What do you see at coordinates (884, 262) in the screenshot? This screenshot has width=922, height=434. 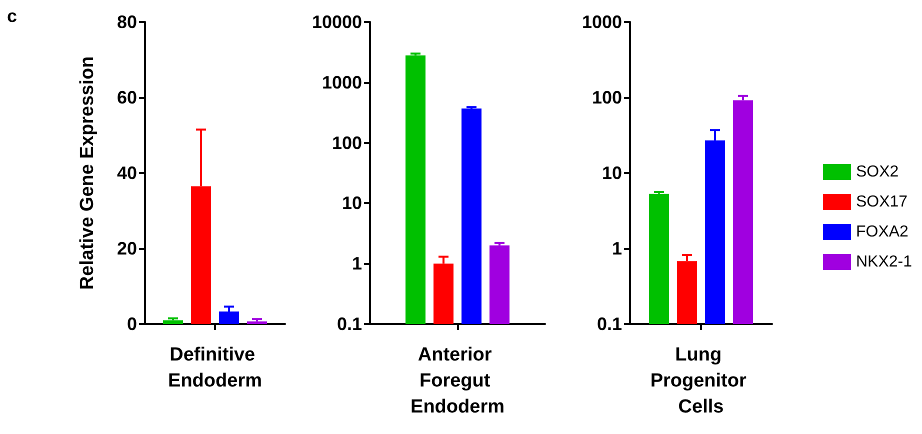 I see `legend-label: NKX2-1` at bounding box center [884, 262].